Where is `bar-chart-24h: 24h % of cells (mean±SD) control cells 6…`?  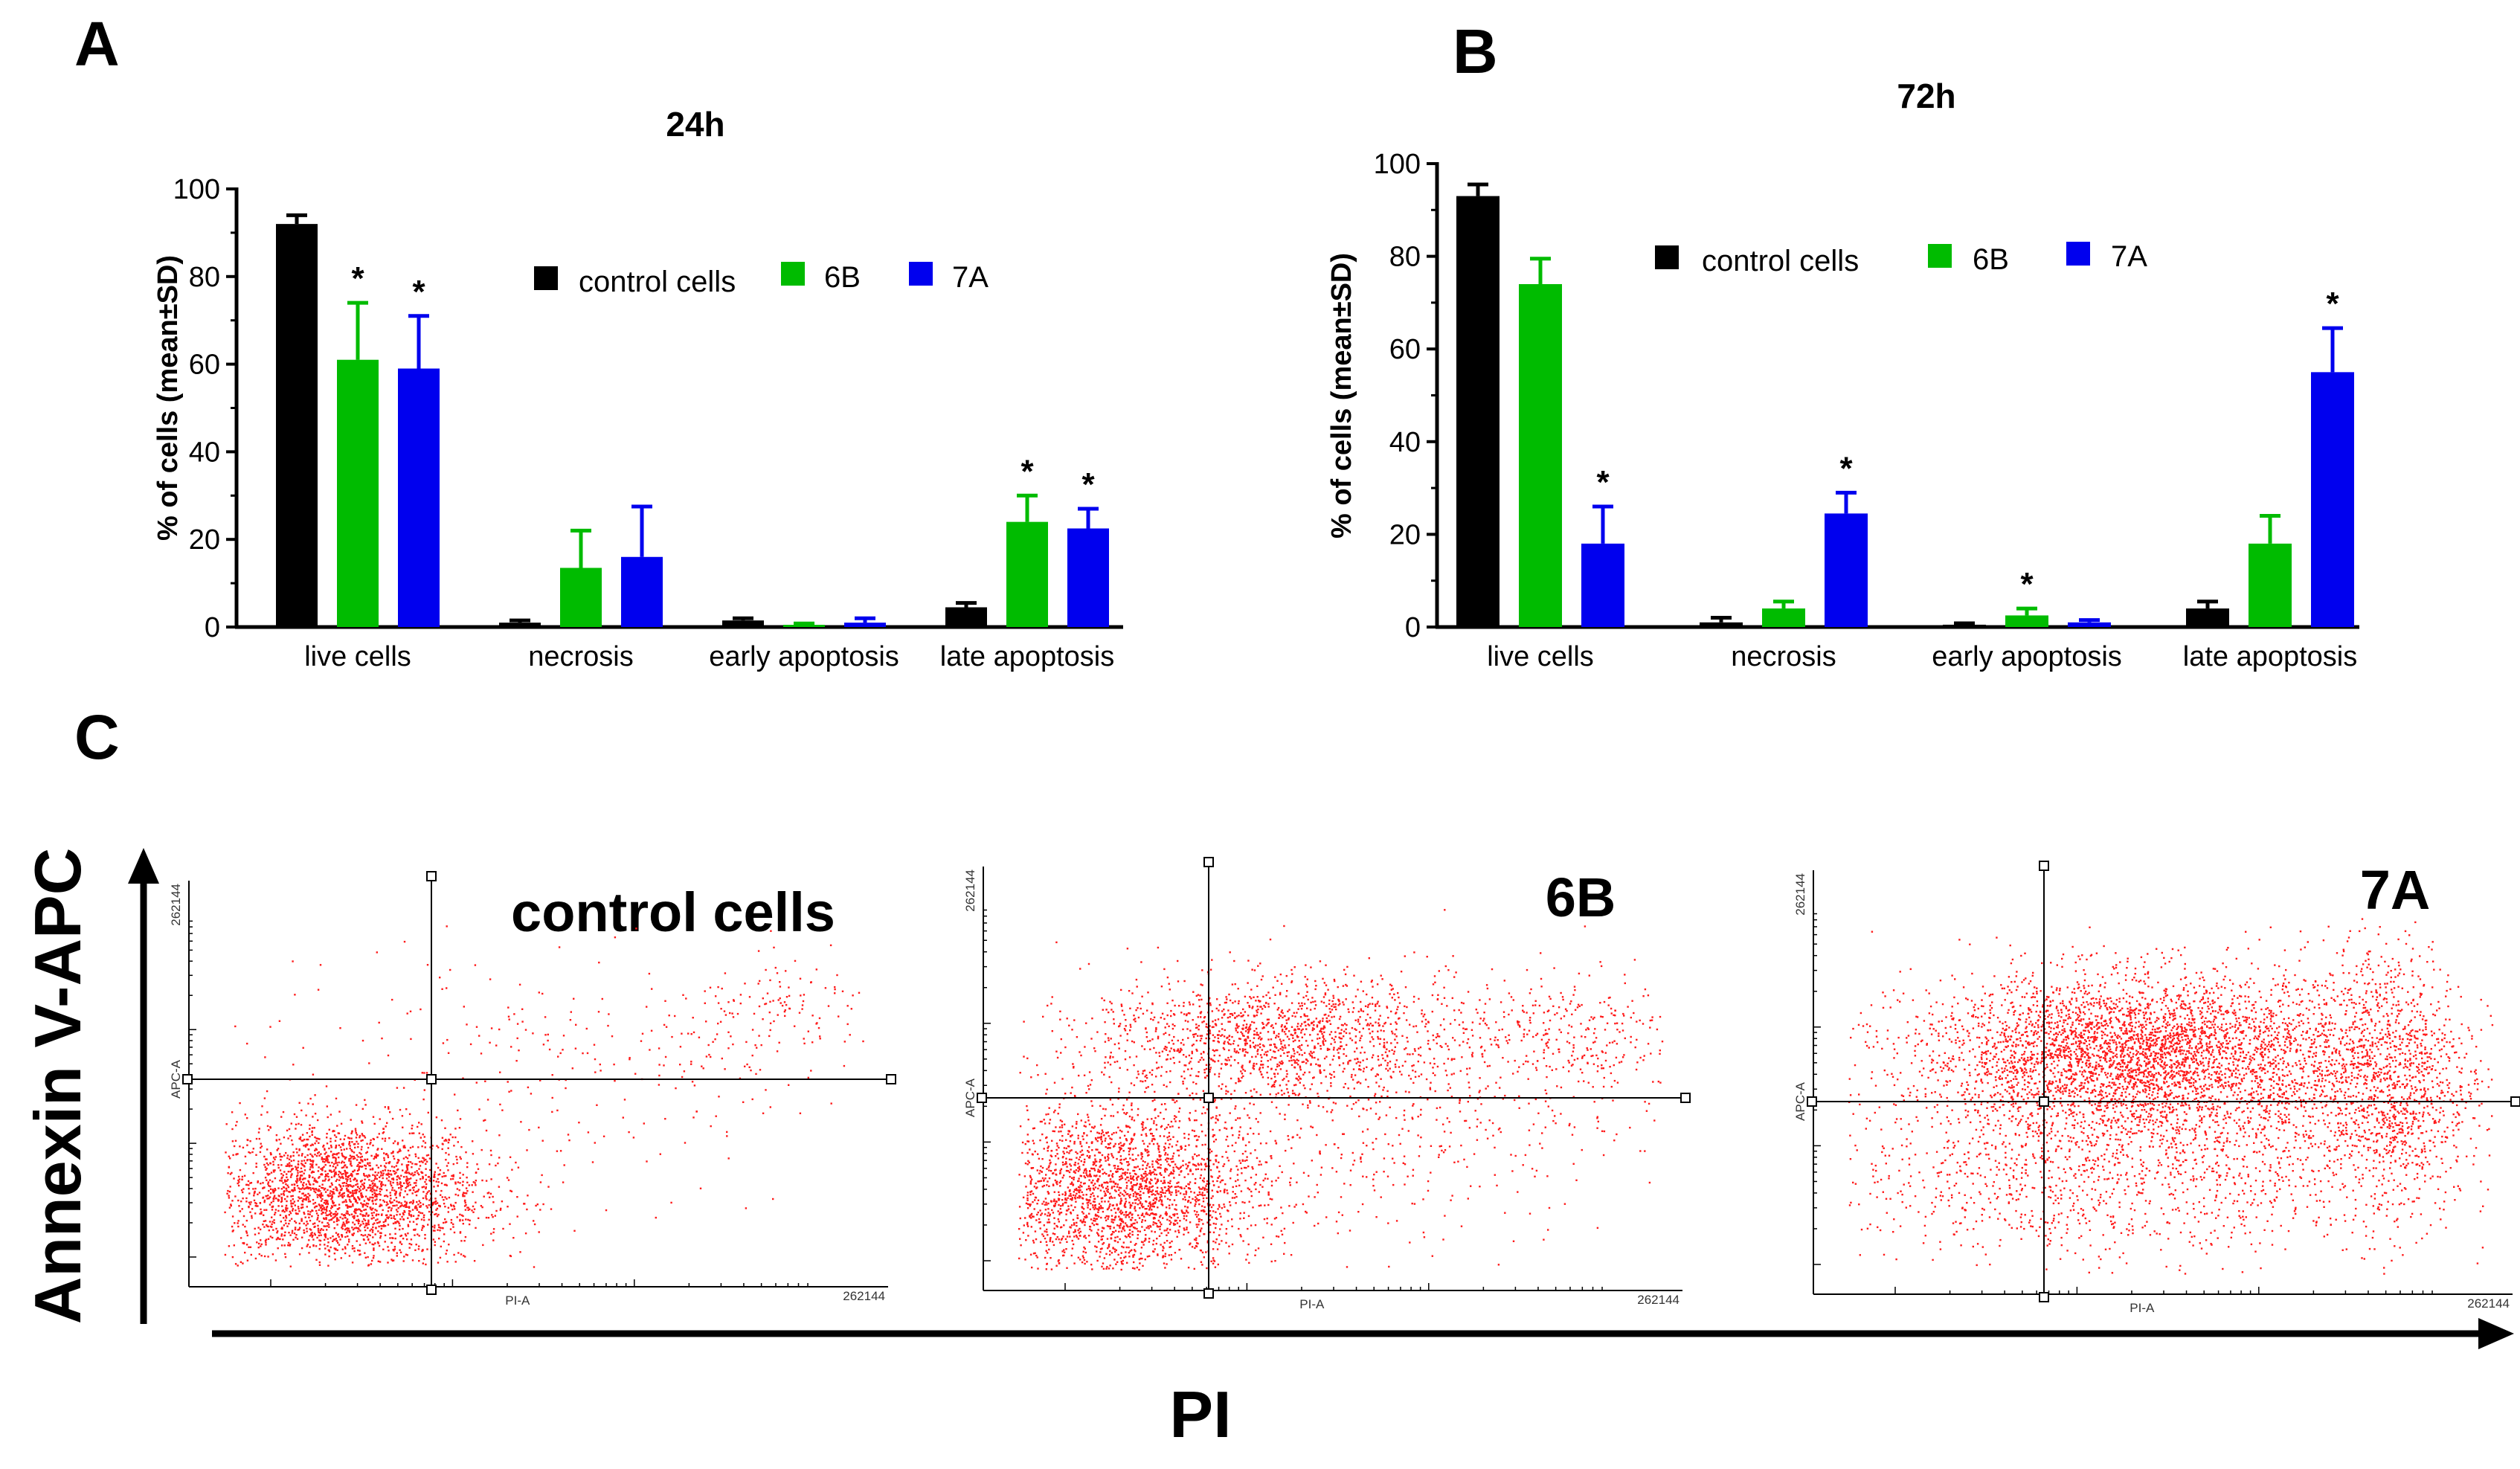 bar-chart-24h: 24h % of cells (mean±SD) control cells 6… is located at coordinates (637, 388).